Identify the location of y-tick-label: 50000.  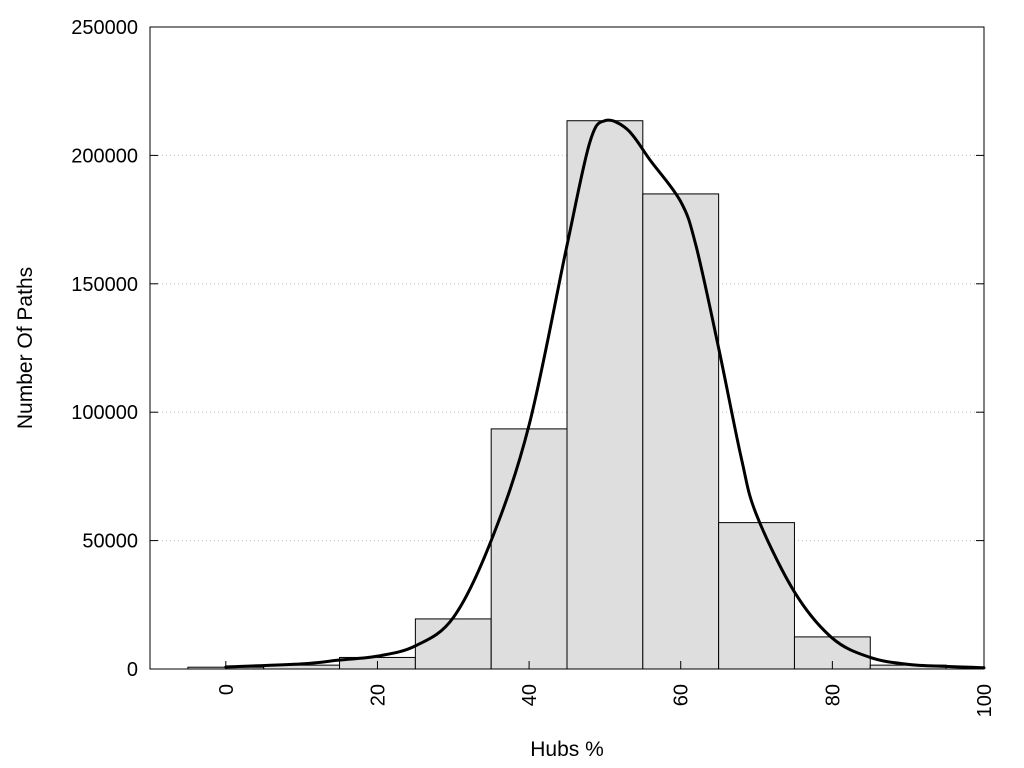
(110, 542).